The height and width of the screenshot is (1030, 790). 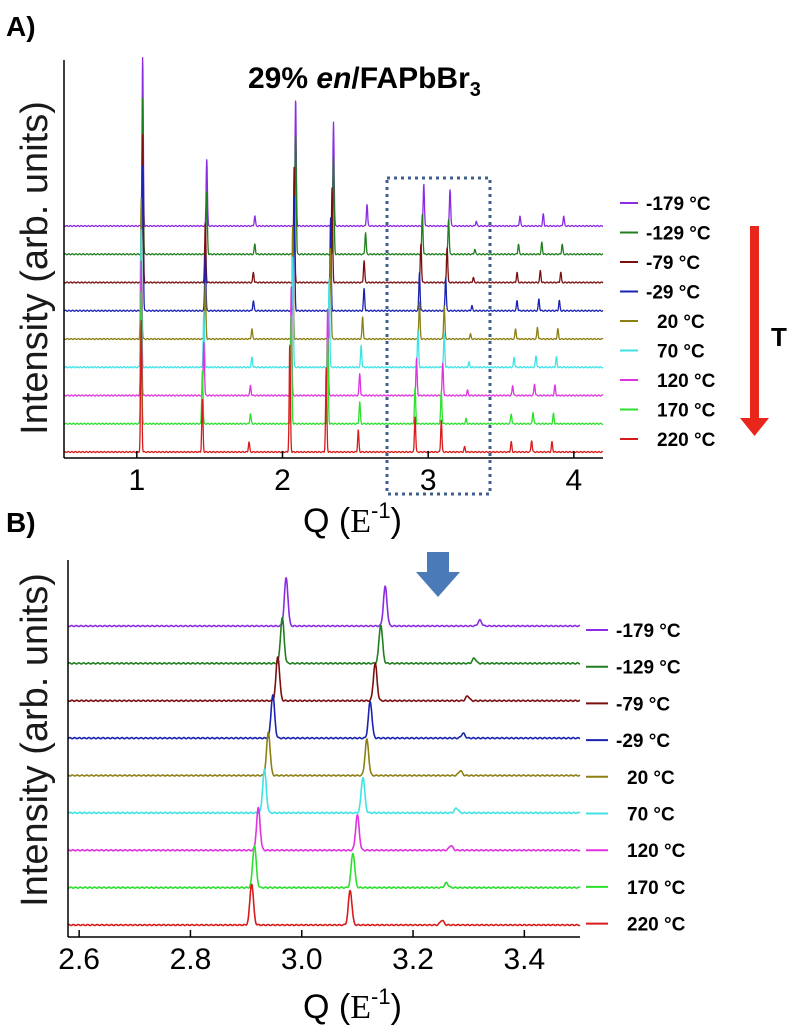 What do you see at coordinates (754, 323) in the screenshot?
I see `temperature-arrow-shaft` at bounding box center [754, 323].